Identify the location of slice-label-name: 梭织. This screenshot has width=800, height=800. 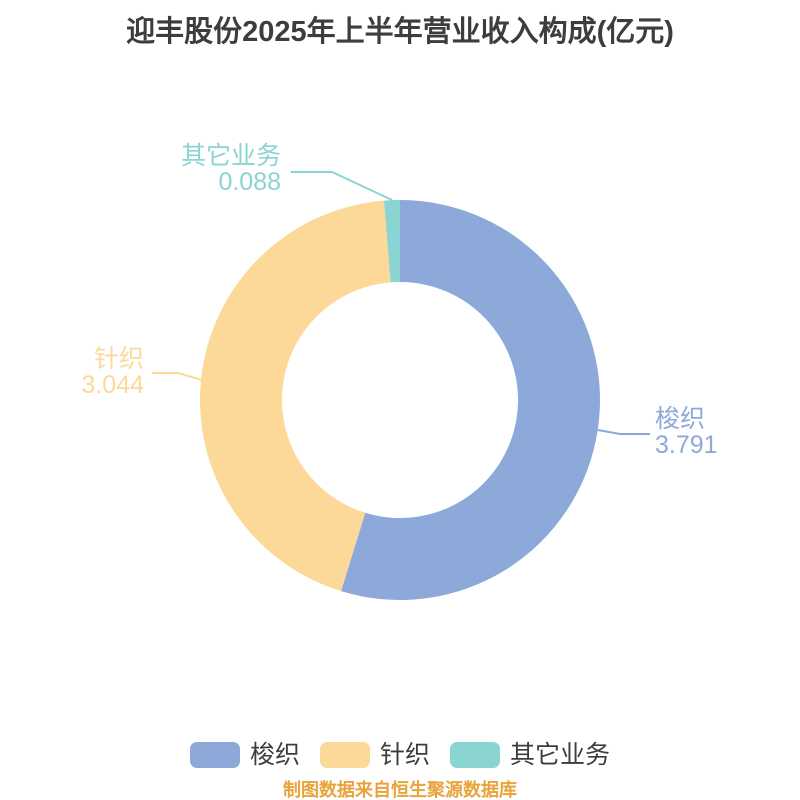
(680, 419).